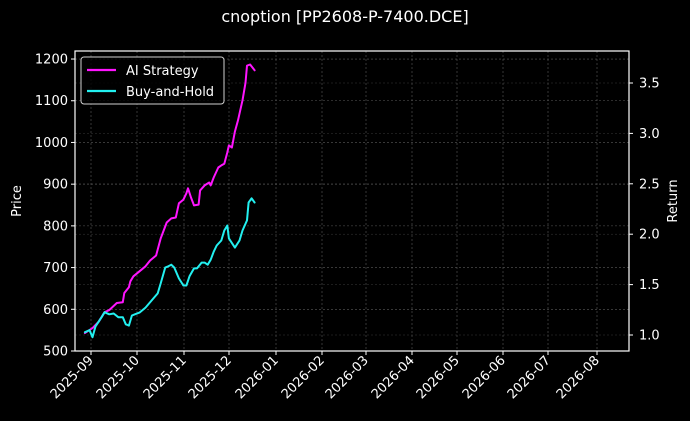 The width and height of the screenshot is (690, 421). What do you see at coordinates (55, 206) in the screenshot?
I see `left-y-axis: 500 600 700 800 900 1000 1100 1200` at bounding box center [55, 206].